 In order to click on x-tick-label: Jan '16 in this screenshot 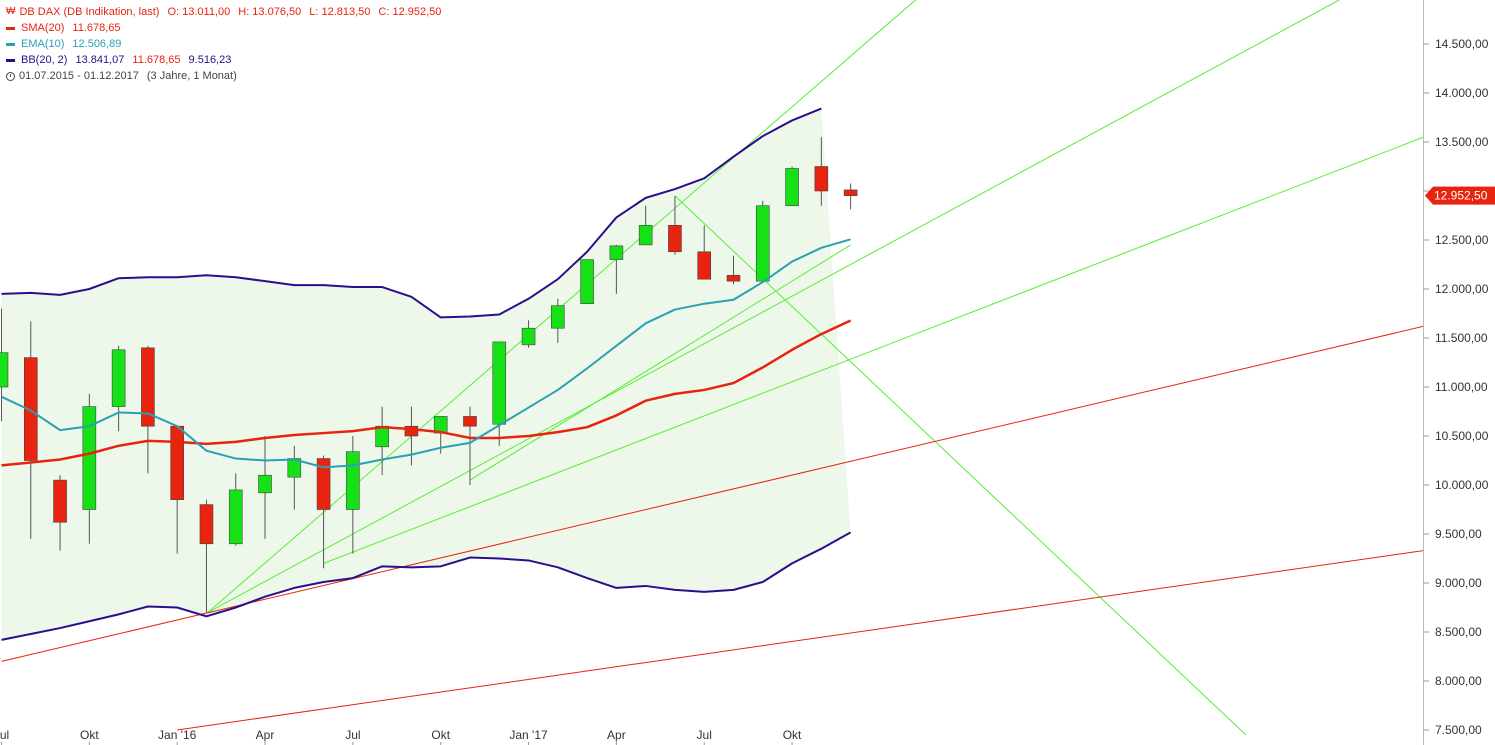, I will do `click(177, 735)`.